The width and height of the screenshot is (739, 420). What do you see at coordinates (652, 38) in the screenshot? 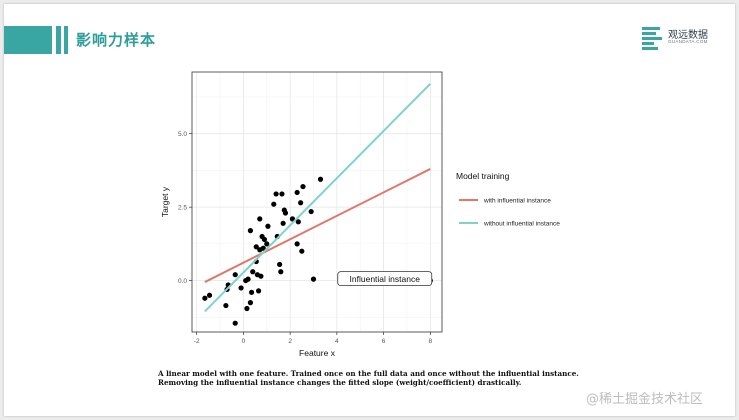
I see `stacked-bars-logo-icon` at bounding box center [652, 38].